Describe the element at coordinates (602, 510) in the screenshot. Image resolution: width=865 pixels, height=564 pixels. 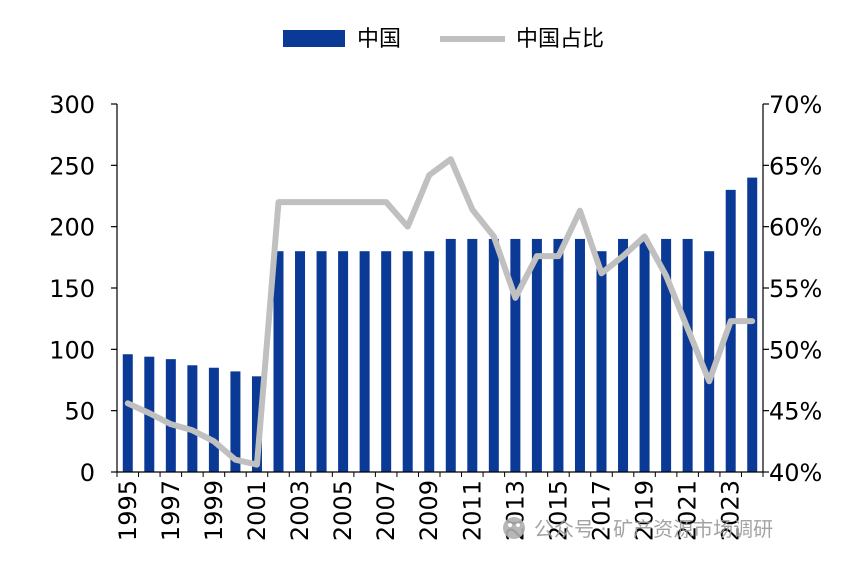
I see `x-tick-label: 2017` at that location.